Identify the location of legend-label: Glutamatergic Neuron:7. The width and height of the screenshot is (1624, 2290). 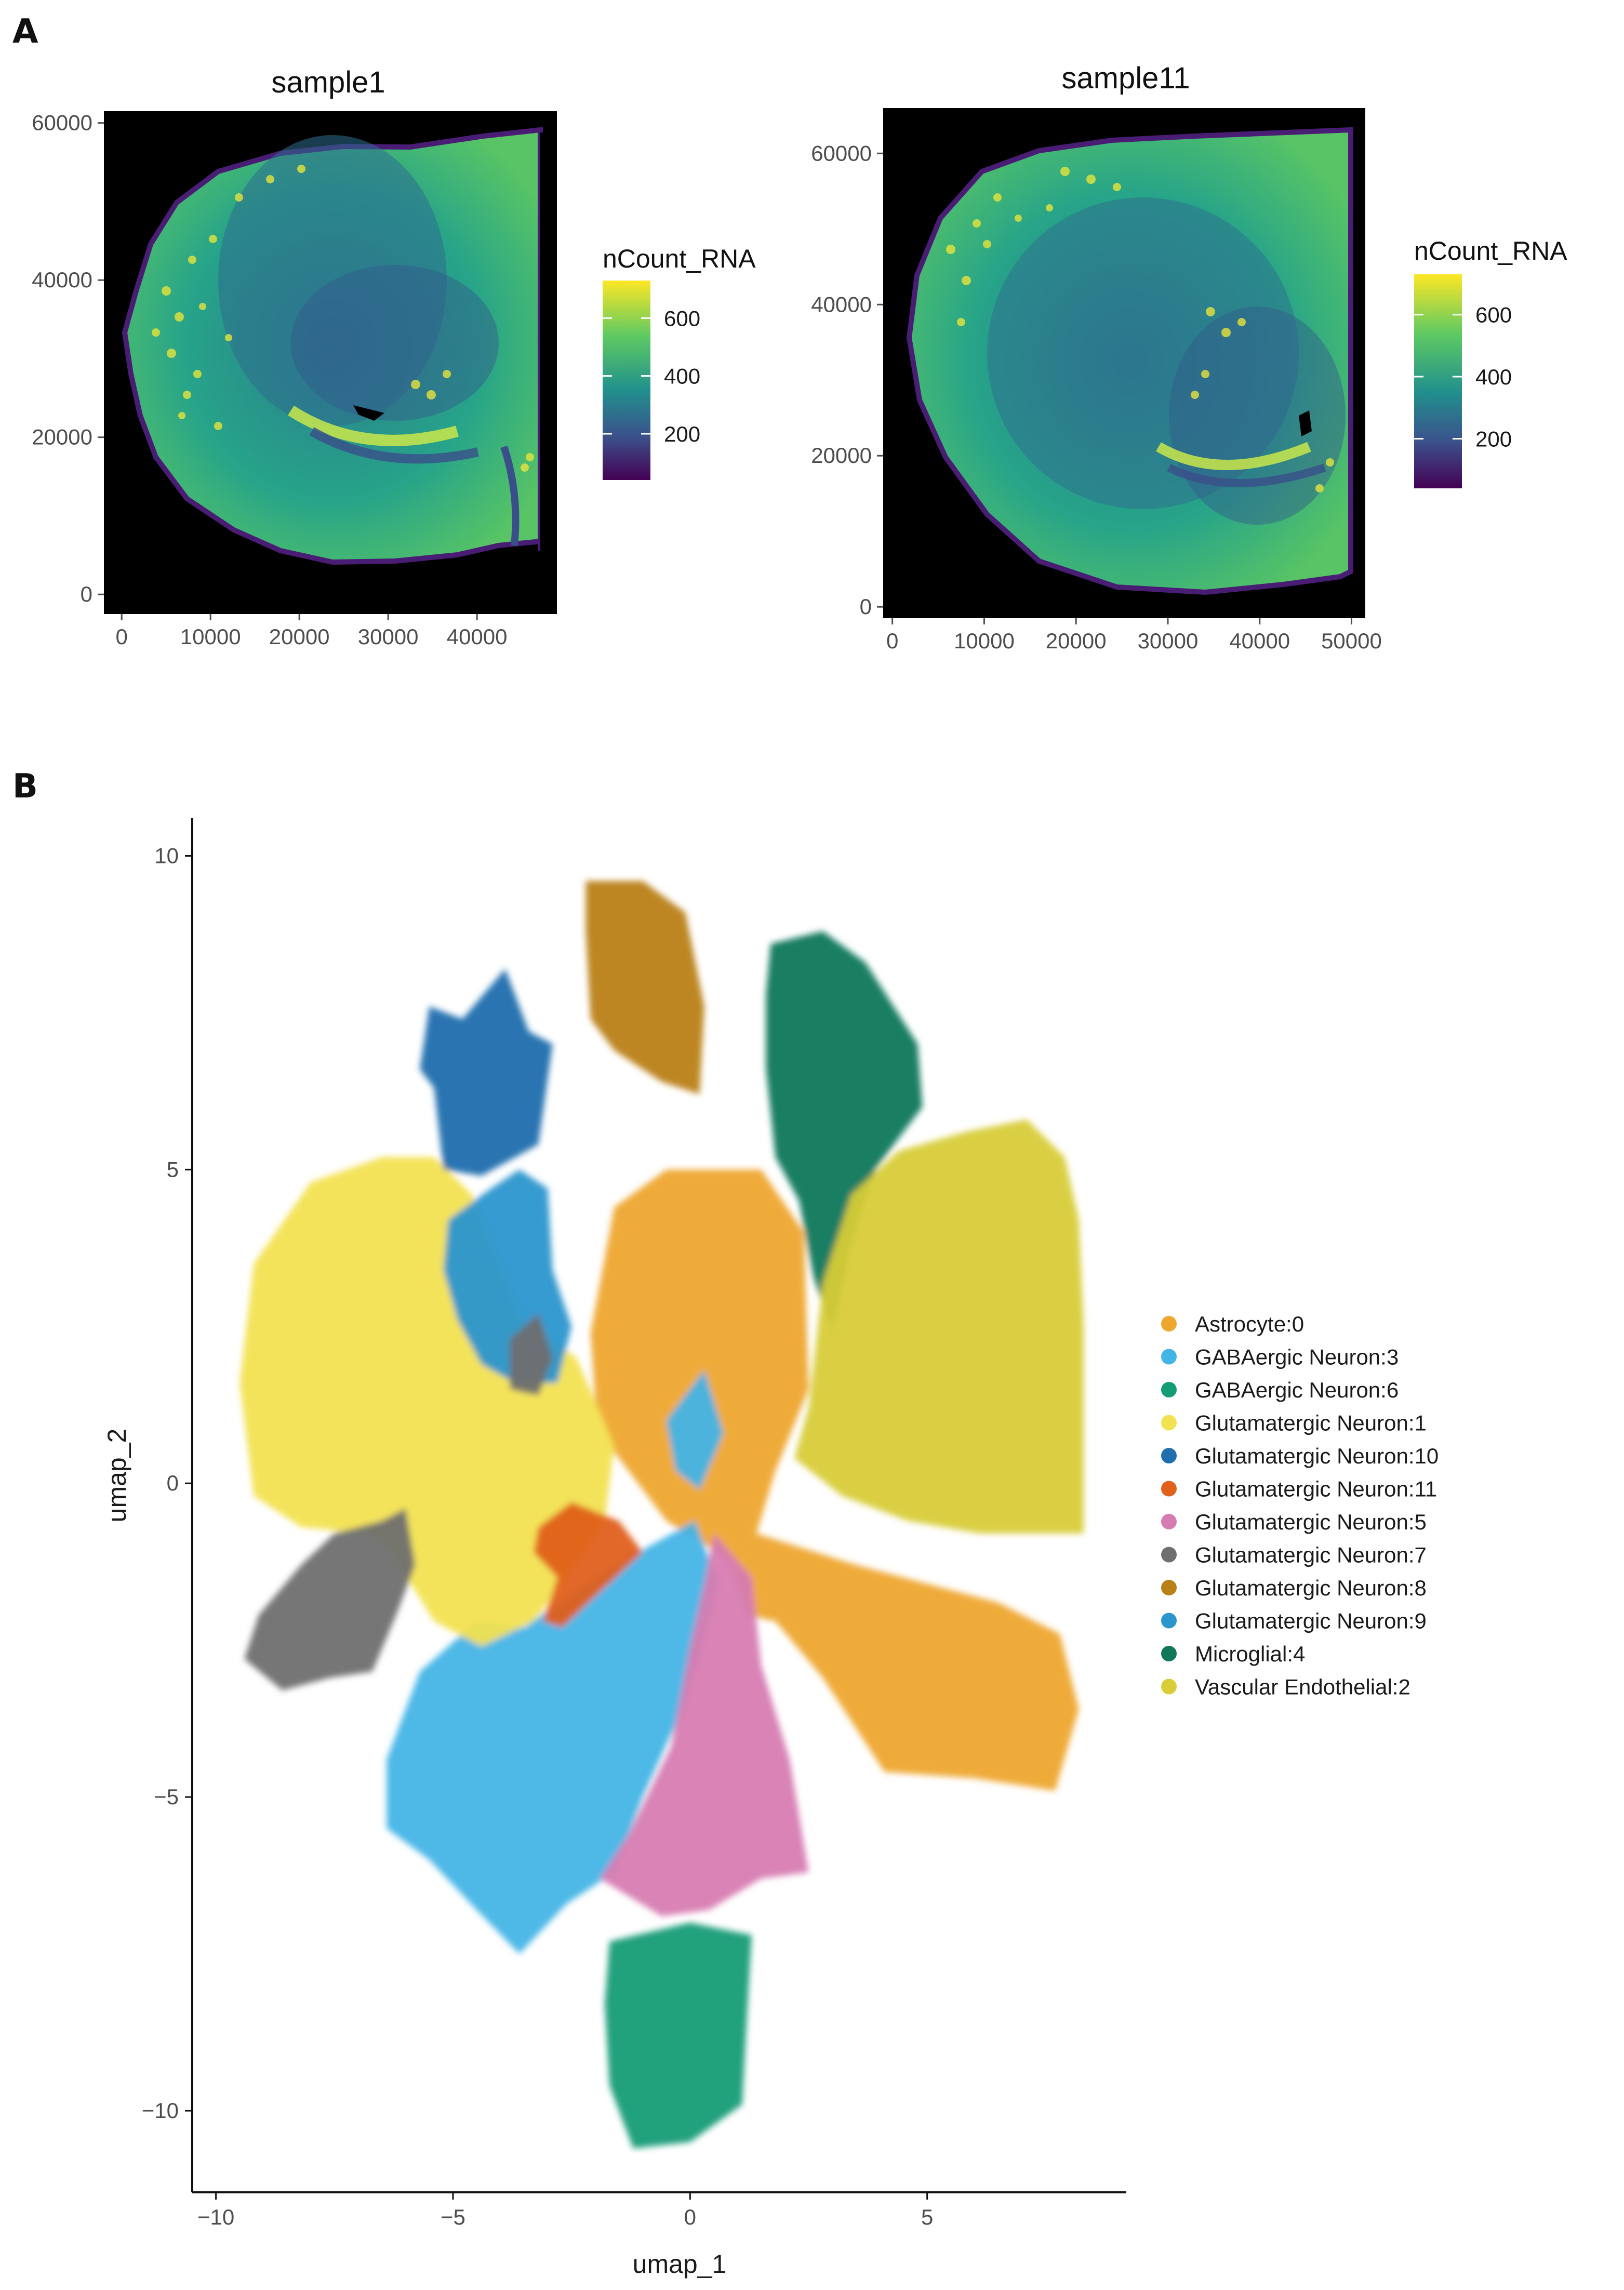
(1311, 1555).